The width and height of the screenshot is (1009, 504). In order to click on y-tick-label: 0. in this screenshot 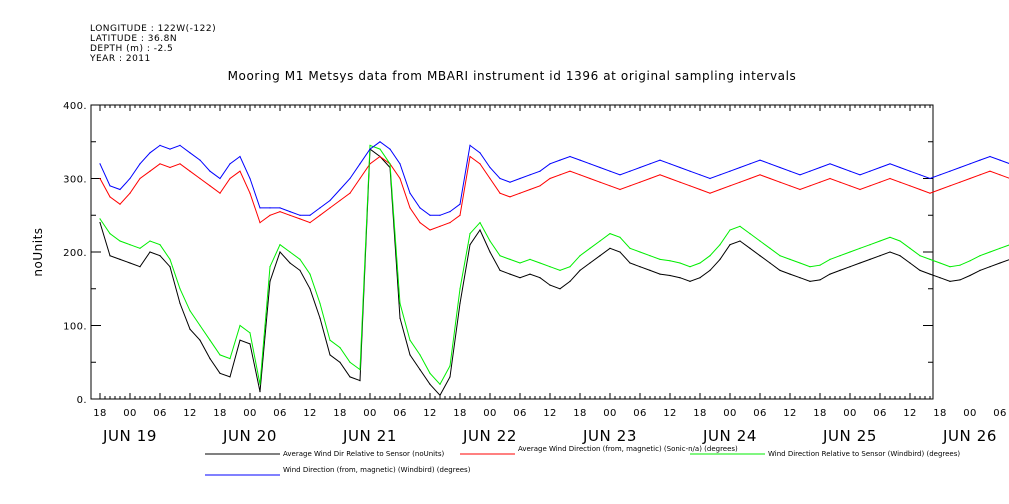, I will do `click(82, 400)`.